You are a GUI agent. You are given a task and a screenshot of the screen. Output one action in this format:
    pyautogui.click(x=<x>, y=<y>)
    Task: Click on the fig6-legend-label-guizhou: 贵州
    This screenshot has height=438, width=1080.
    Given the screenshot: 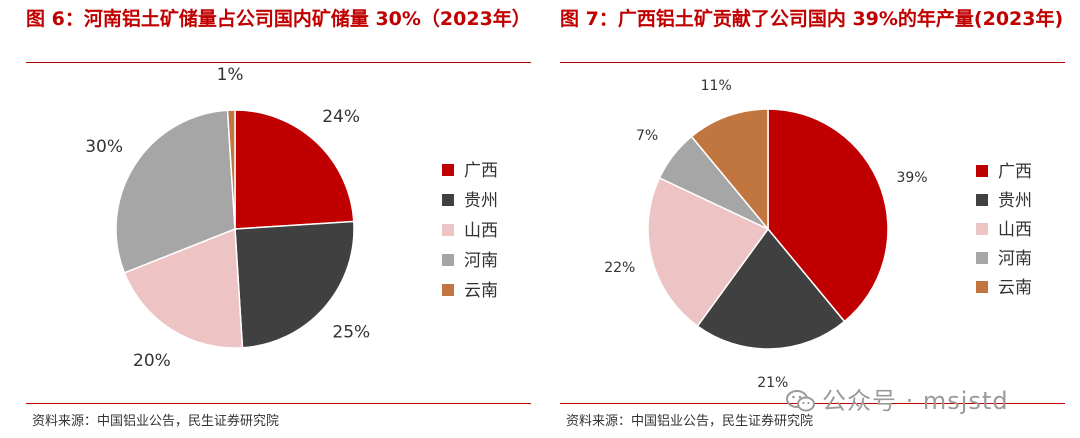 What is the action you would take?
    pyautogui.click(x=481, y=201)
    